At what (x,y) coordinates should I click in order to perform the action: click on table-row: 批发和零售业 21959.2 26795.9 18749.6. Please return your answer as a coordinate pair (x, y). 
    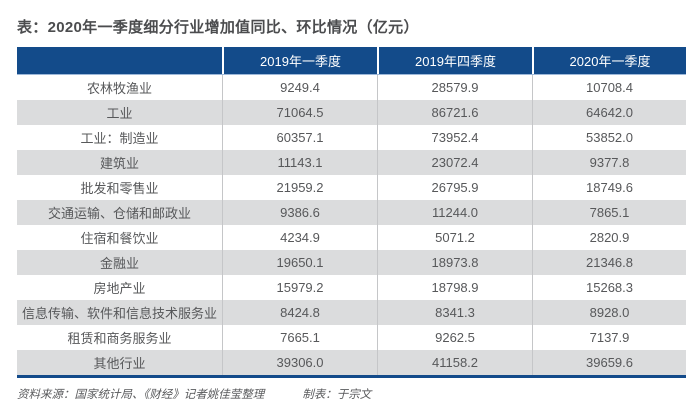
    Looking at the image, I should click on (351, 187).